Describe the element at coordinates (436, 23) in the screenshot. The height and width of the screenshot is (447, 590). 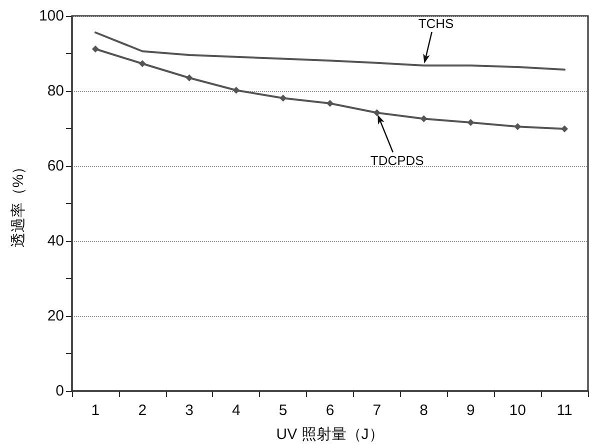
I see `text: TCHS` at that location.